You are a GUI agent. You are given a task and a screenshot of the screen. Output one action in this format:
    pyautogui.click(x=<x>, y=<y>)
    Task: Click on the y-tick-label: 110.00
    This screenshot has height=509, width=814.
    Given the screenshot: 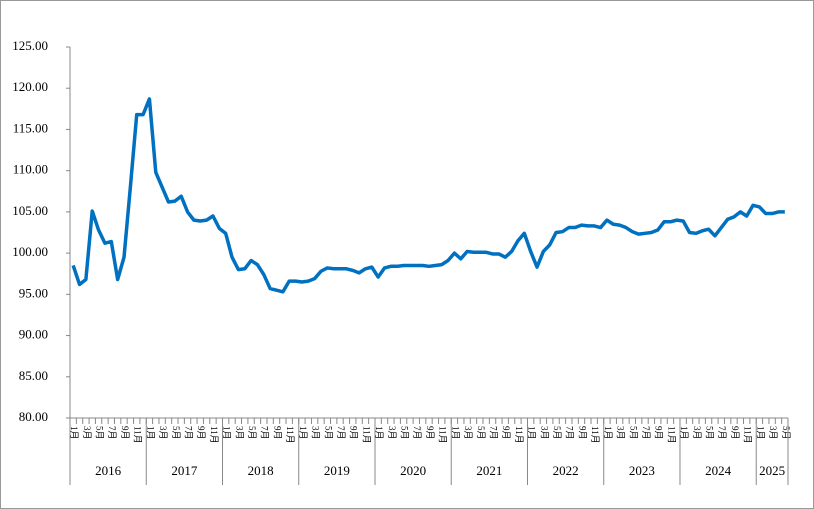 What is the action you would take?
    pyautogui.click(x=30, y=169)
    